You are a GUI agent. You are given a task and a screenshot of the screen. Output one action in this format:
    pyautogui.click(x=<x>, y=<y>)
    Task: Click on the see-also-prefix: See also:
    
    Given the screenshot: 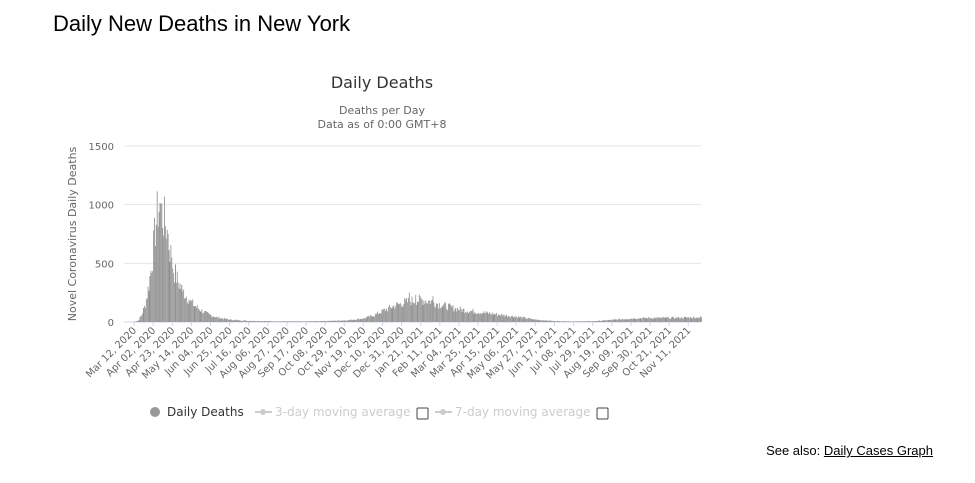 What is the action you would take?
    pyautogui.click(x=795, y=450)
    